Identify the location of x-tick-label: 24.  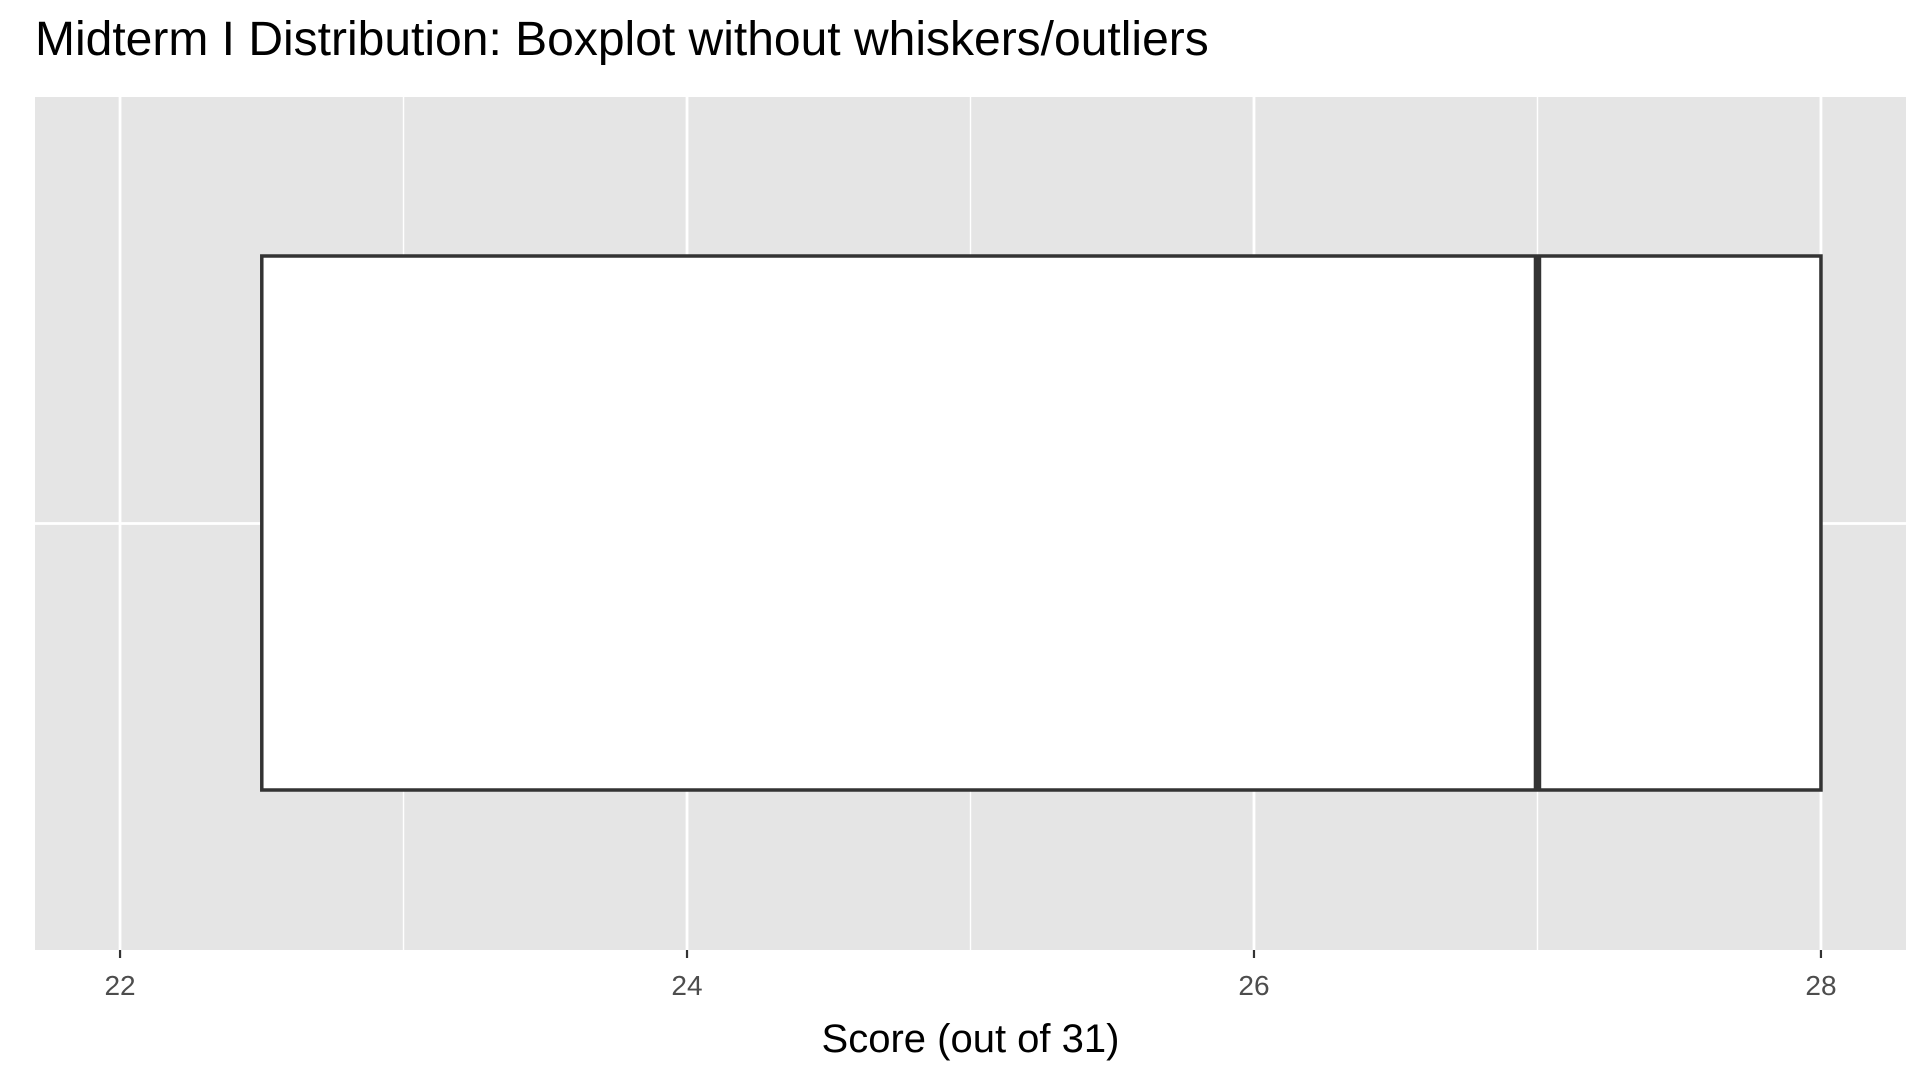
(686, 985).